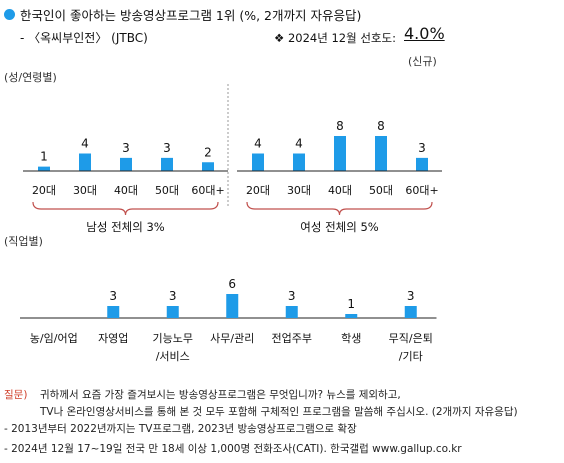 This screenshot has height=463, width=564. What do you see at coordinates (84, 38) in the screenshot?
I see `program-name: - 〈옥씨부인전〉 (JTBC)` at bounding box center [84, 38].